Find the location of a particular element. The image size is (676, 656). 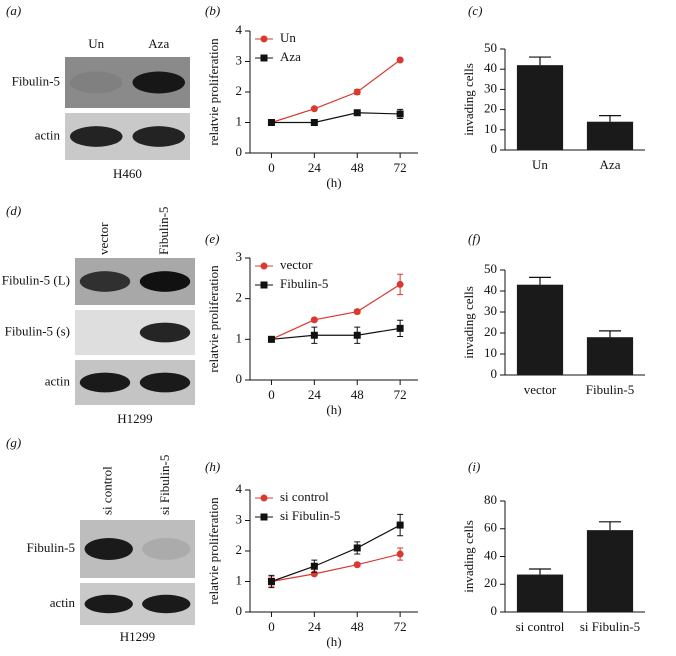

y-axis-label: relatvie proliferation is located at coordinates (213, 551).